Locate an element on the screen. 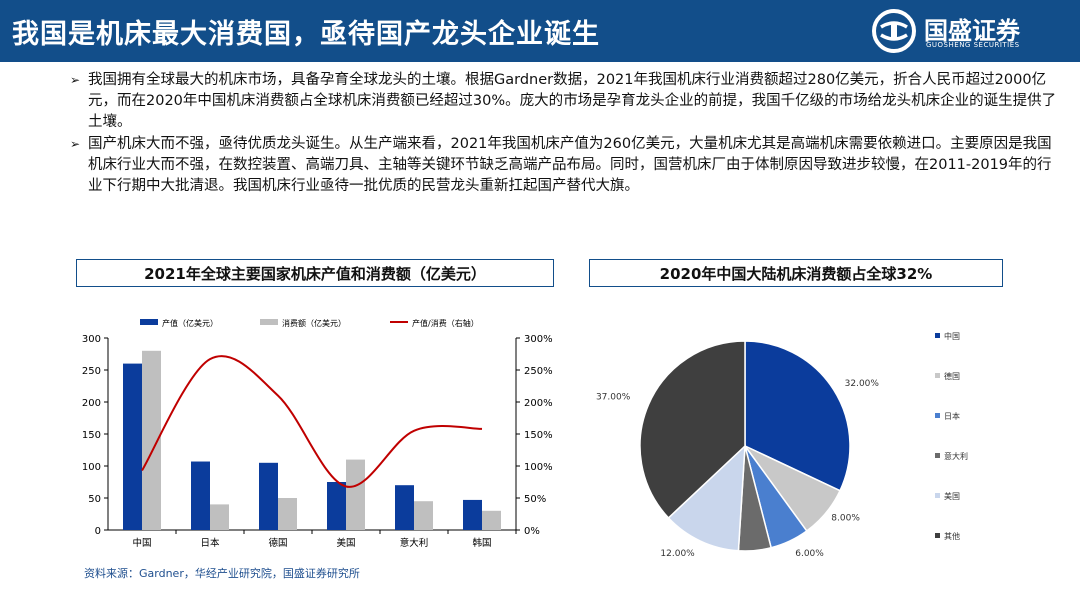 This screenshot has width=1080, height=608. x-tick-label: 德国 is located at coordinates (277, 543).